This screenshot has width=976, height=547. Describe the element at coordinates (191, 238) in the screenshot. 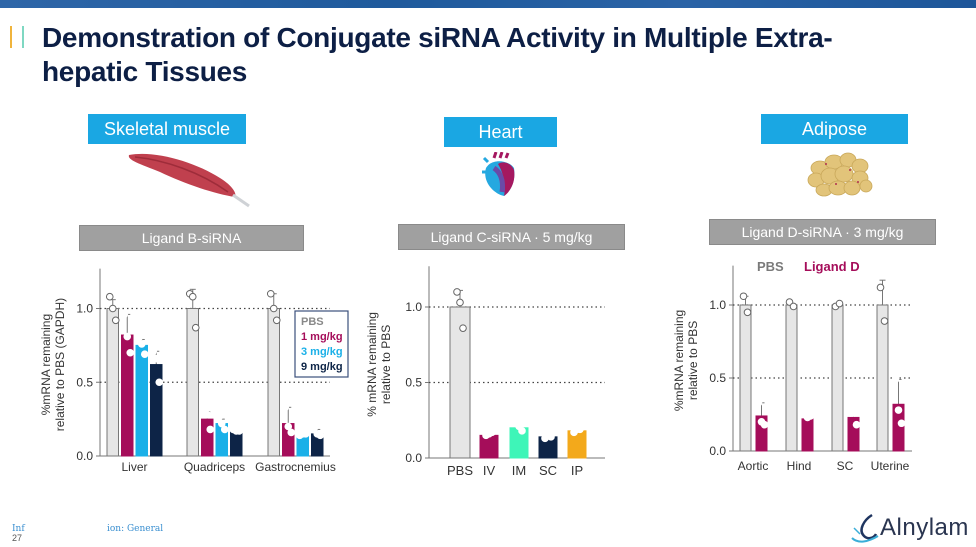

I see `ligand-label-b: Ligand B-siRNA` at that location.